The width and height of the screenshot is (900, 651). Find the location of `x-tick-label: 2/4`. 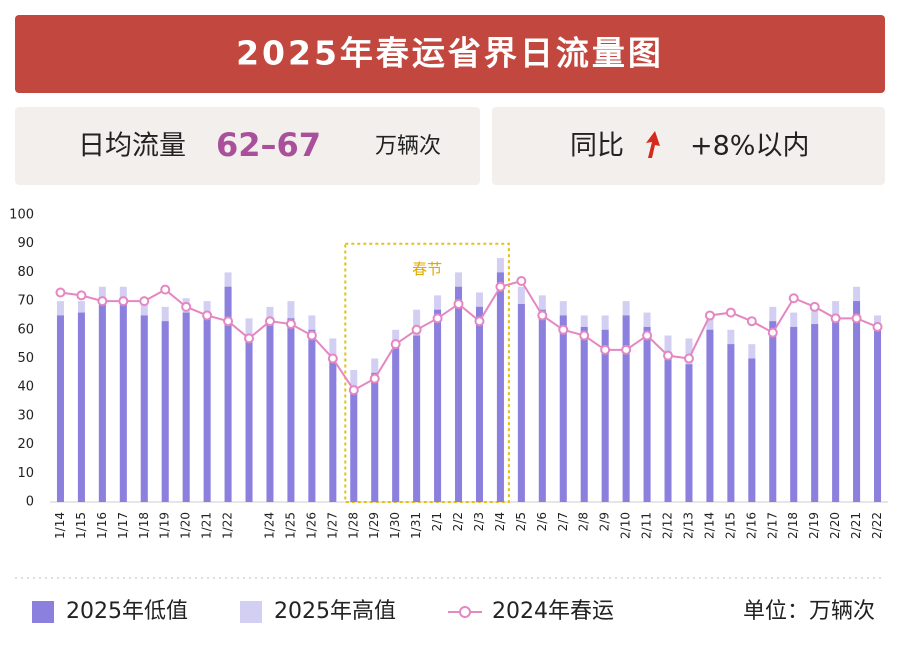

x-tick-label: 2/4 is located at coordinates (500, 521).